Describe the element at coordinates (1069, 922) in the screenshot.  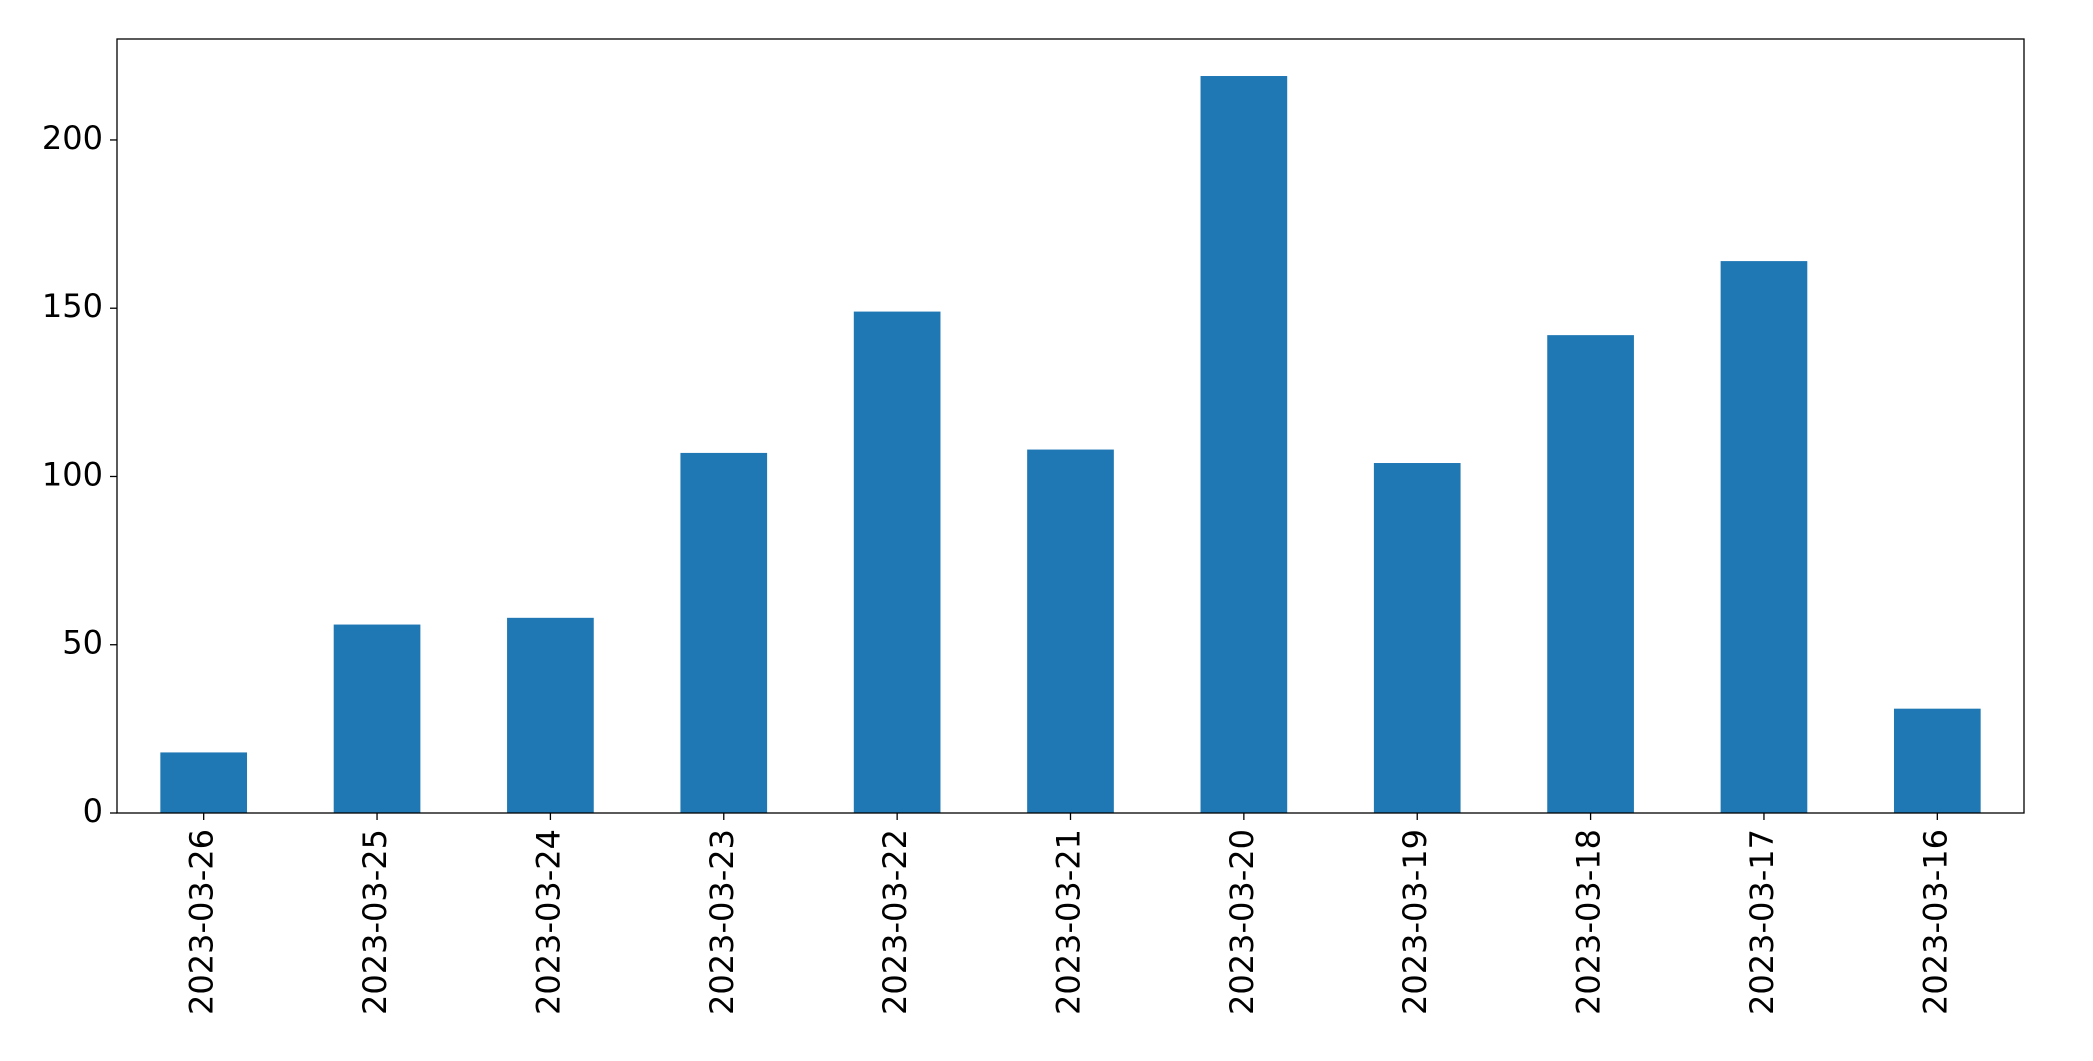
I see `x-tick-label: 2023-03-21` at that location.